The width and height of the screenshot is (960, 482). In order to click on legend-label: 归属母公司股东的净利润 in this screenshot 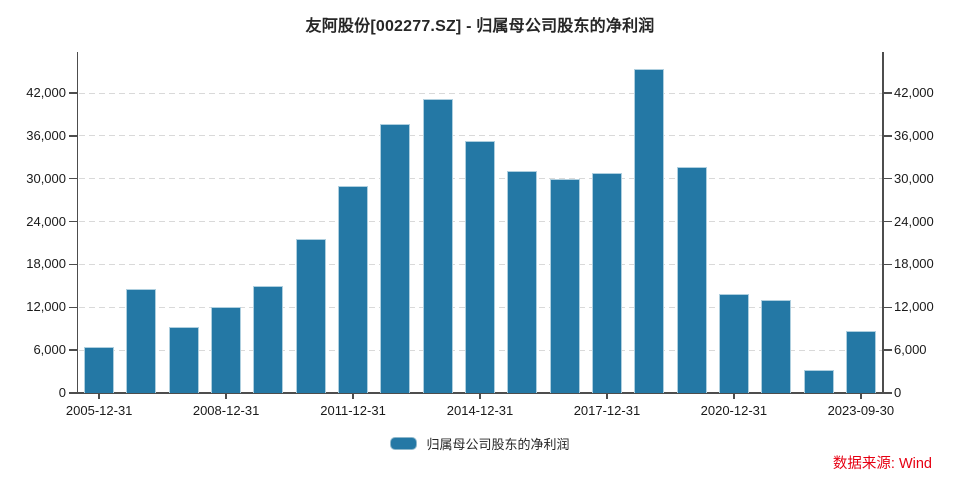, I will do `click(498, 444)`.